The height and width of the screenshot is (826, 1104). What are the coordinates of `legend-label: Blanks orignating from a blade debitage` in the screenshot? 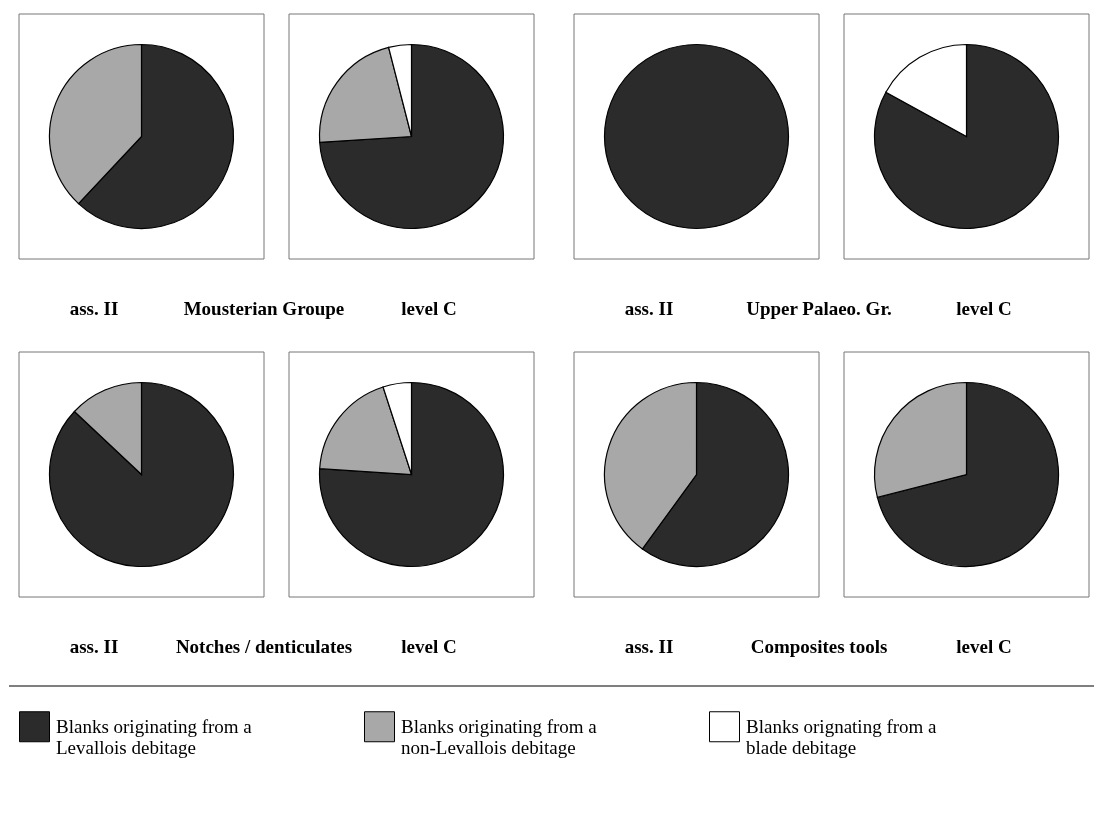 It's located at (842, 736).